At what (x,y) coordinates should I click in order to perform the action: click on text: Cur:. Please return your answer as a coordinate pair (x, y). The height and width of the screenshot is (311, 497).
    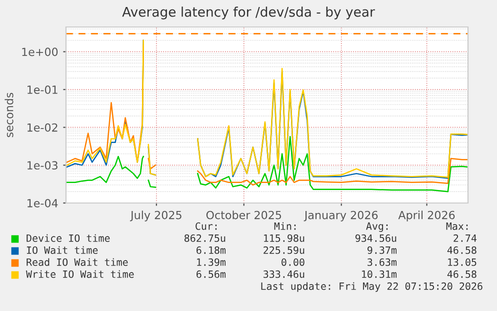
    Looking at the image, I should click on (206, 226).